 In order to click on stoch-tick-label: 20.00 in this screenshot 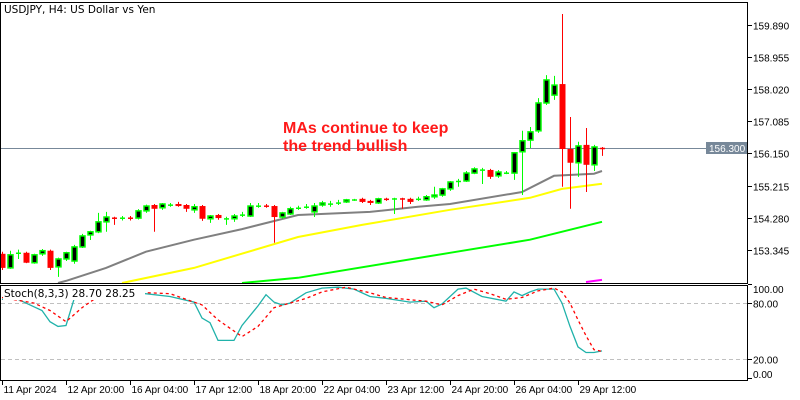, I will do `click(765, 361)`.